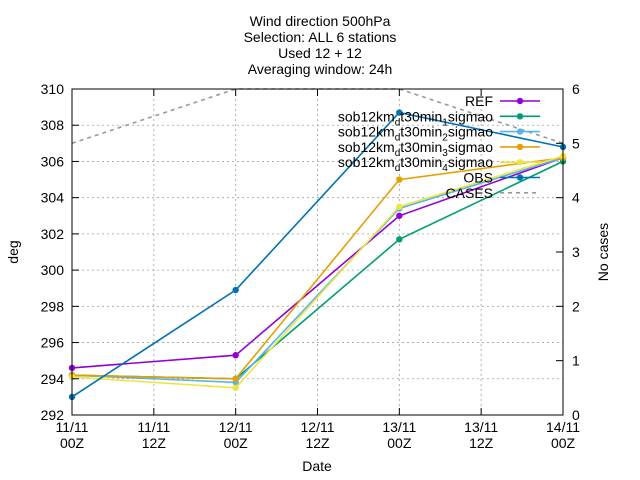 This screenshot has height=480, width=640. Describe the element at coordinates (520, 116) in the screenshot. I see `legend-marker-sob12km-dt30min-1sigmao` at that location.